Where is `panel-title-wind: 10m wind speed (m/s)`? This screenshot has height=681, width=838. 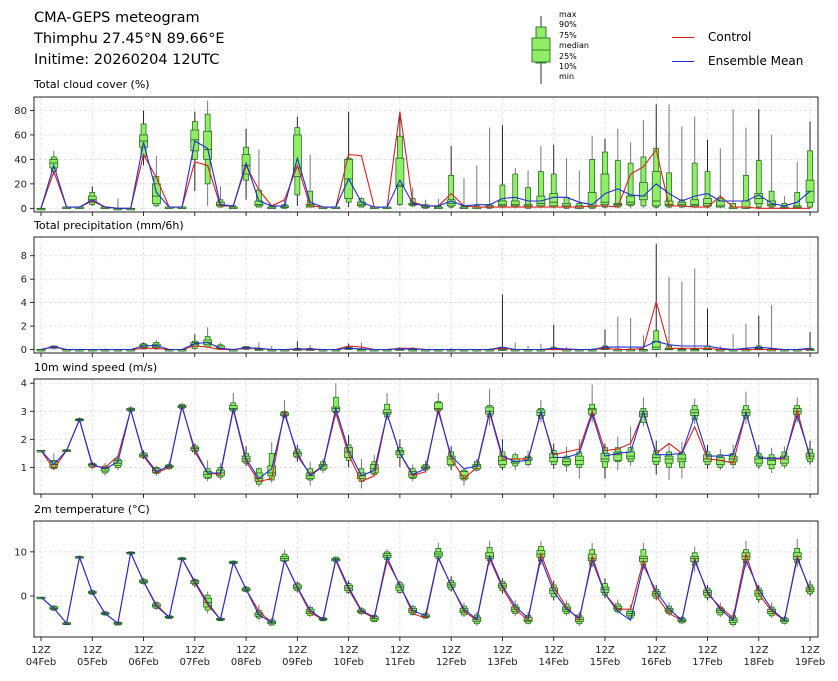 panel-title-wind: 10m wind speed (m/s) is located at coordinates (96, 367).